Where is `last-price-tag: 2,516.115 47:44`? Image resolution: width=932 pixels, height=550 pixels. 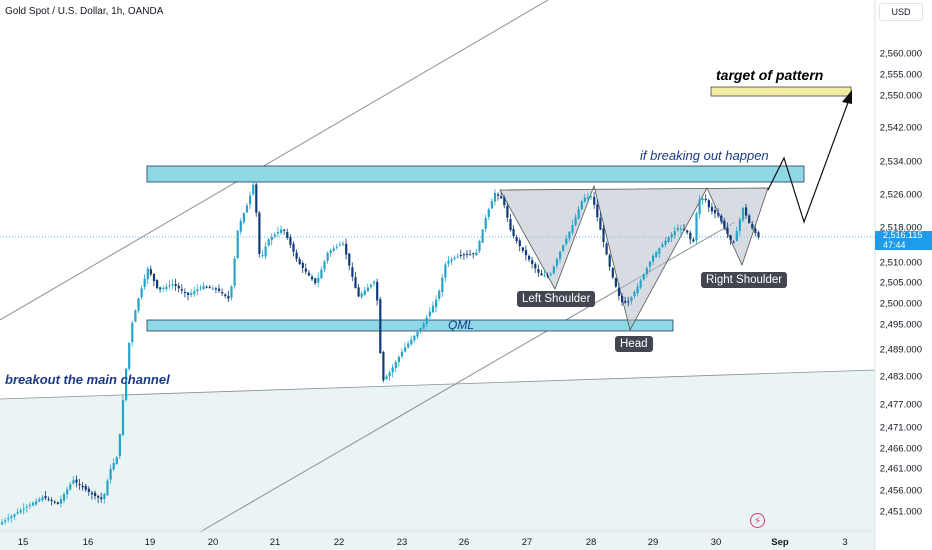
last-price-tag: 2,516.115 47:44 is located at coordinates (903, 240).